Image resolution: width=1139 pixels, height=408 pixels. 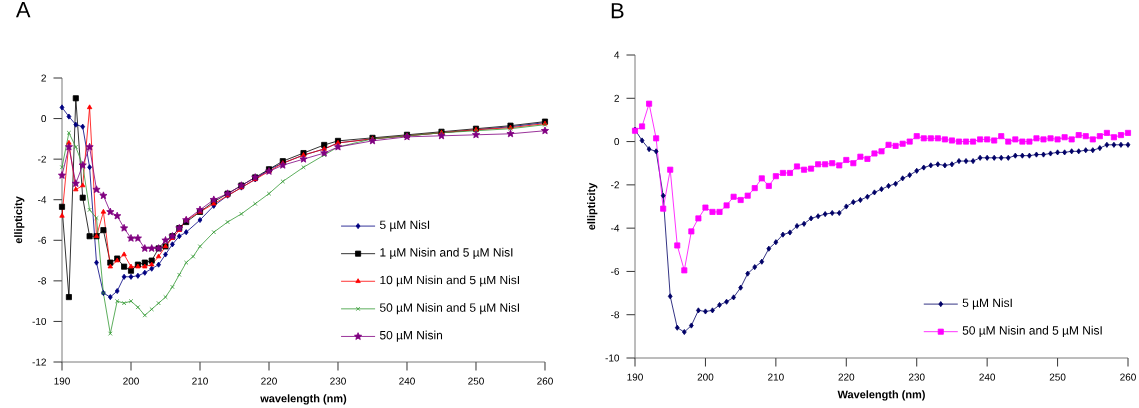 I want to click on x-axis-title: Wavelength (nm), so click(x=881, y=395).